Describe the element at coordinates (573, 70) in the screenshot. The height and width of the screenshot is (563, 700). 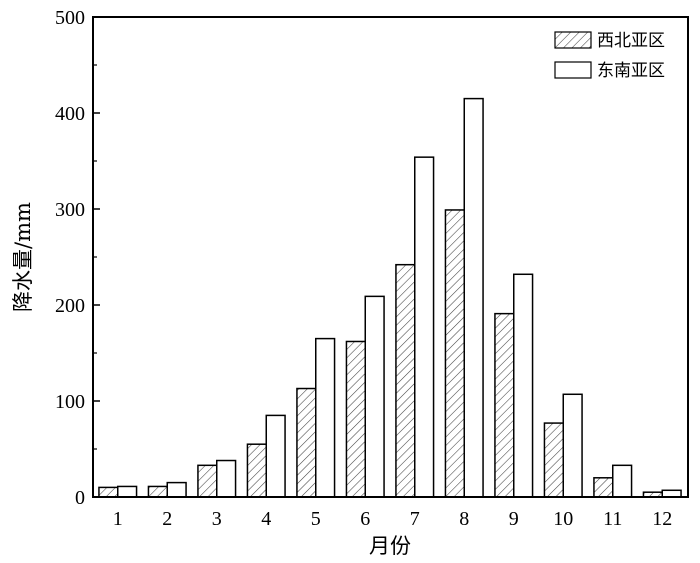
I see `legend-swatch-southeast` at that location.